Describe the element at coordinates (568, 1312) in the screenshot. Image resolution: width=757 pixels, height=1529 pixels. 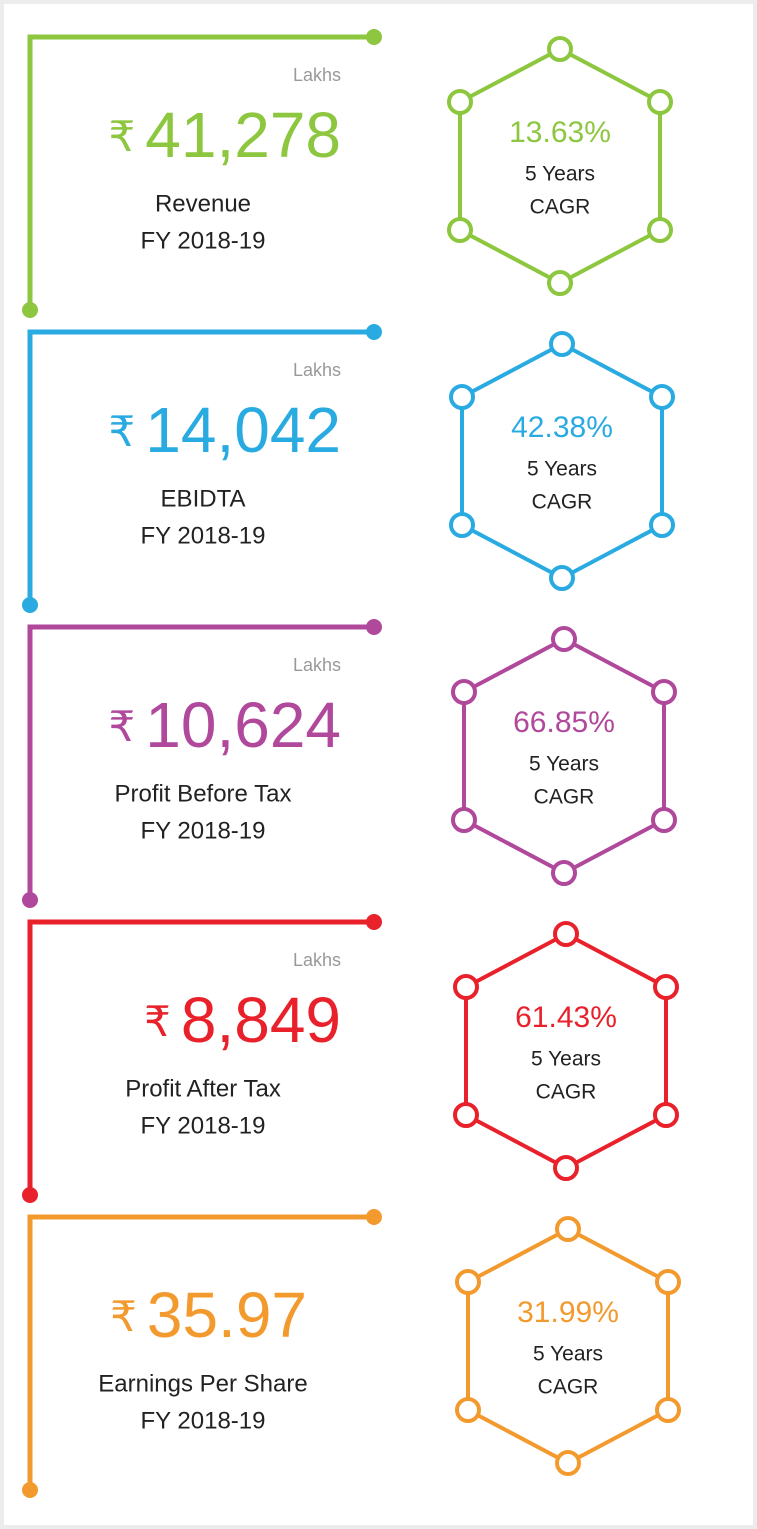
I see `cagr-value: 31.99%` at that location.